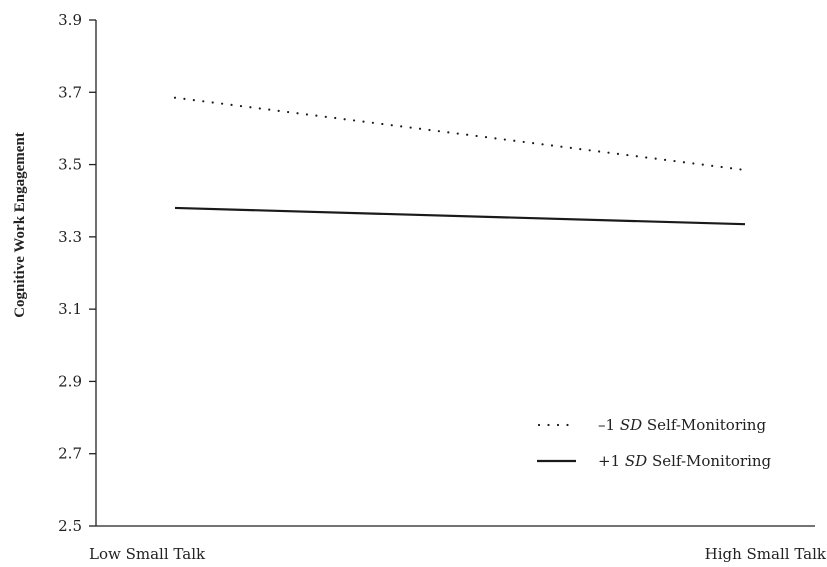 The width and height of the screenshot is (827, 567). What do you see at coordinates (70, 165) in the screenshot?
I see `y-tick-label: 3.5` at bounding box center [70, 165].